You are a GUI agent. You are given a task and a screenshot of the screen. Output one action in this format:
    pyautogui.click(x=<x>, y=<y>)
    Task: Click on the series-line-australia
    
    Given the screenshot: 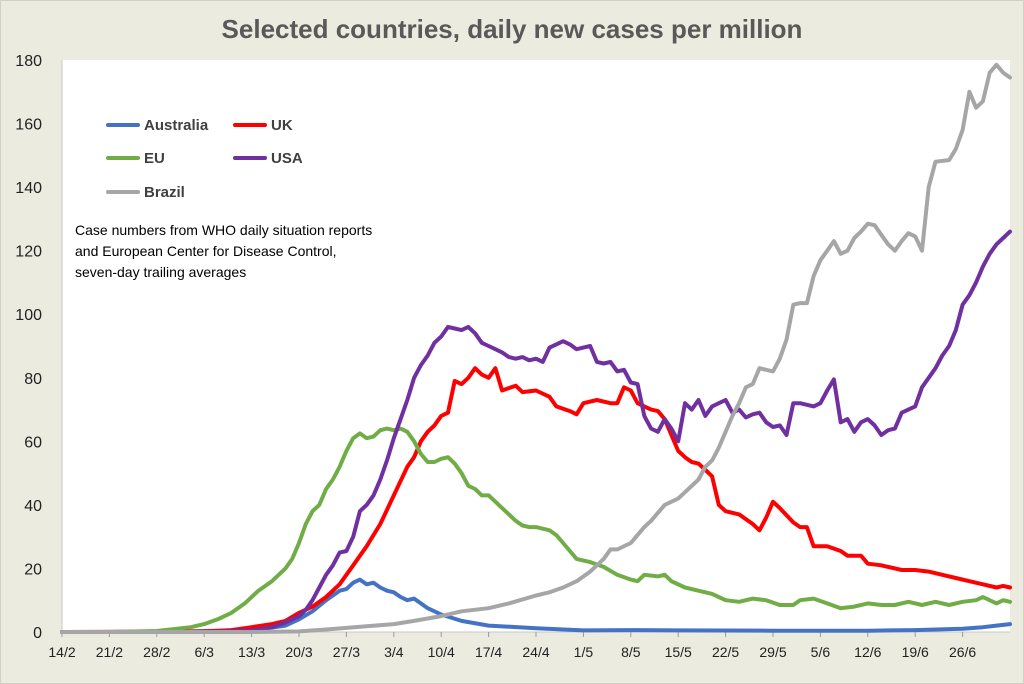 What is the action you would take?
    pyautogui.click(x=536, y=605)
    